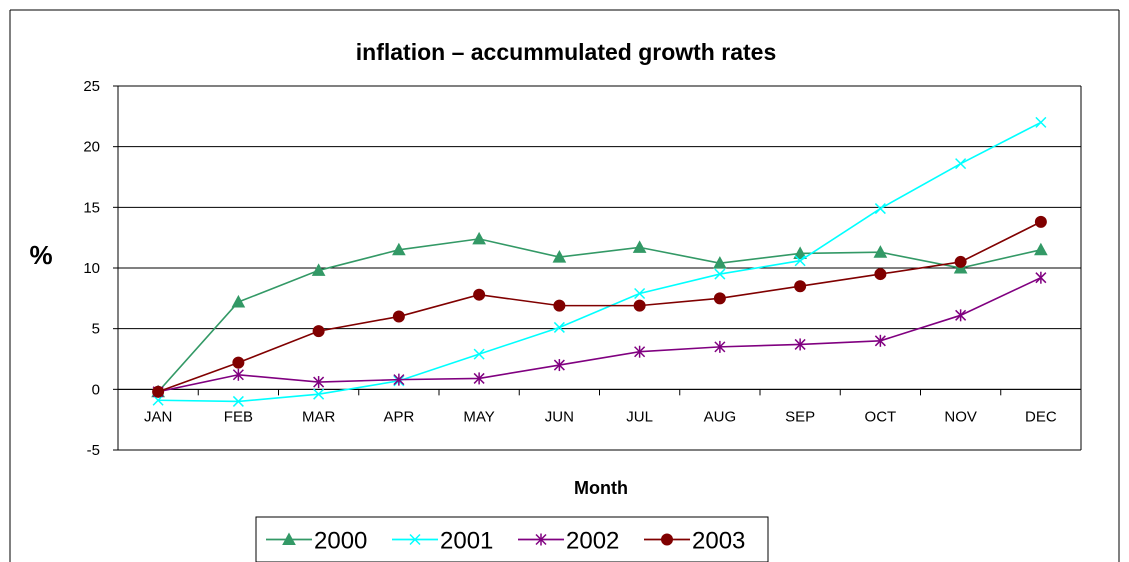 The image size is (1129, 562). What do you see at coordinates (601, 488) in the screenshot?
I see `x-axis-label: Month` at bounding box center [601, 488].